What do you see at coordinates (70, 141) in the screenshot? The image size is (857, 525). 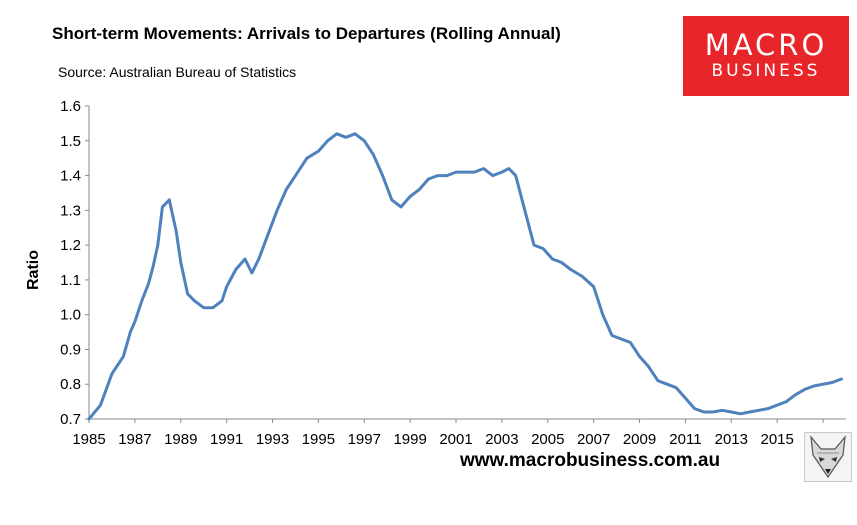 I see `y-tick-label: 1.5` at bounding box center [70, 141].